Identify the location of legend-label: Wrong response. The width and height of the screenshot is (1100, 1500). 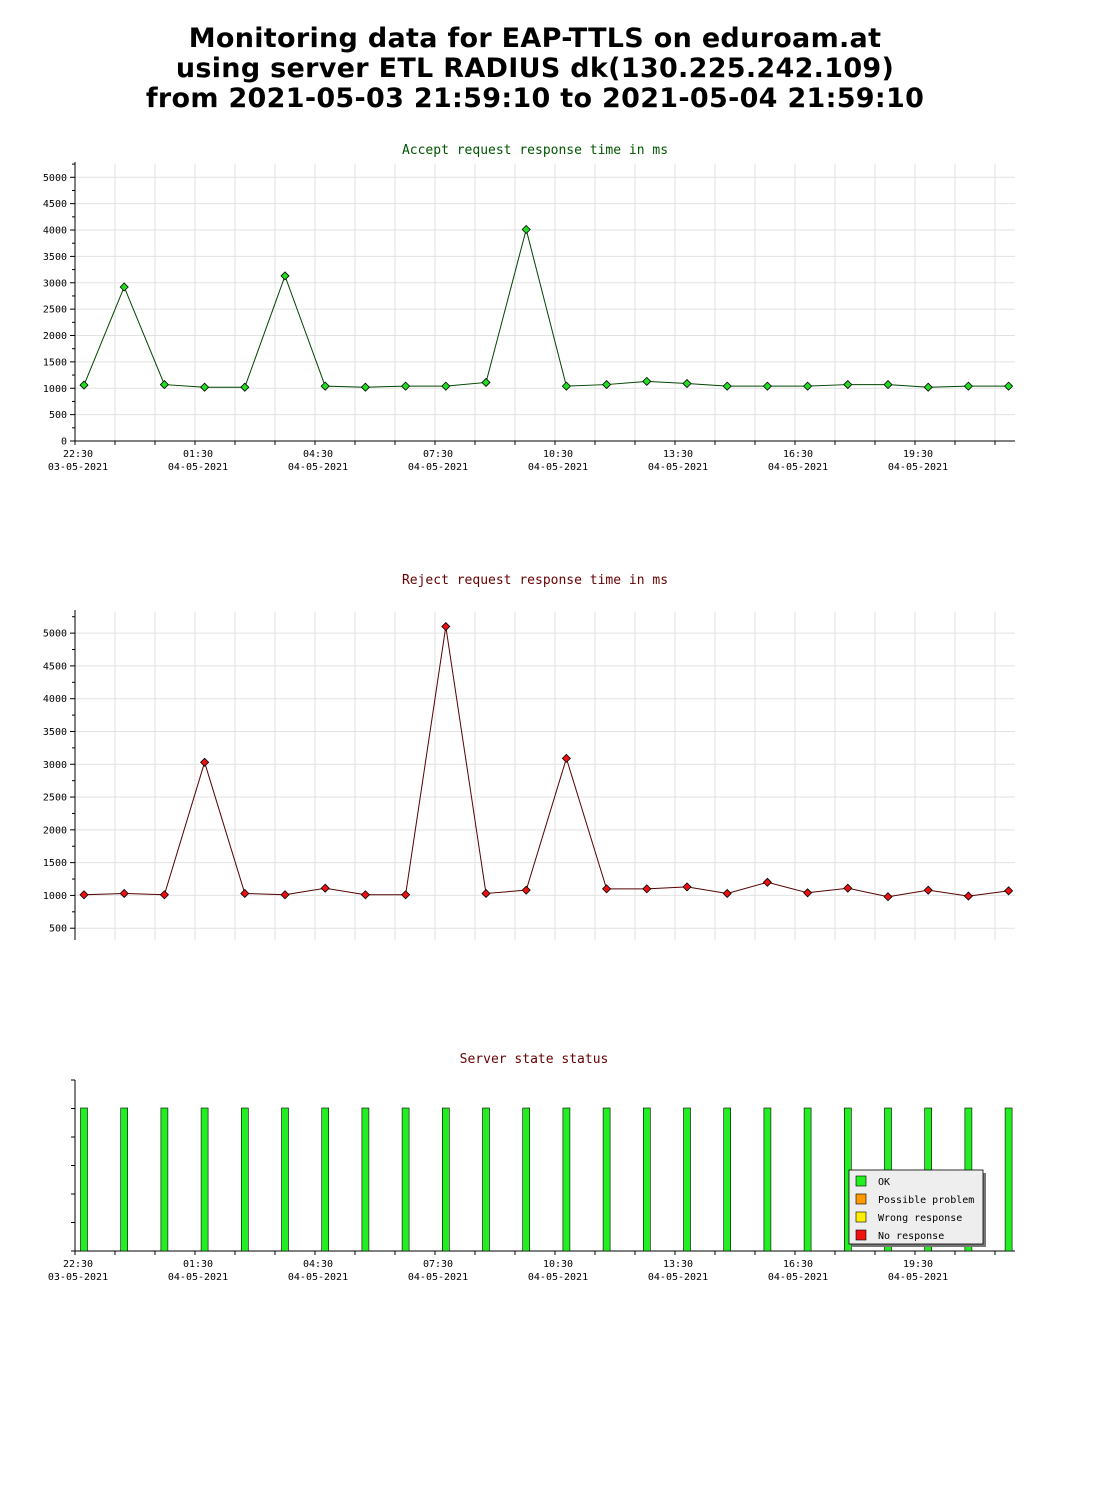
(920, 1218).